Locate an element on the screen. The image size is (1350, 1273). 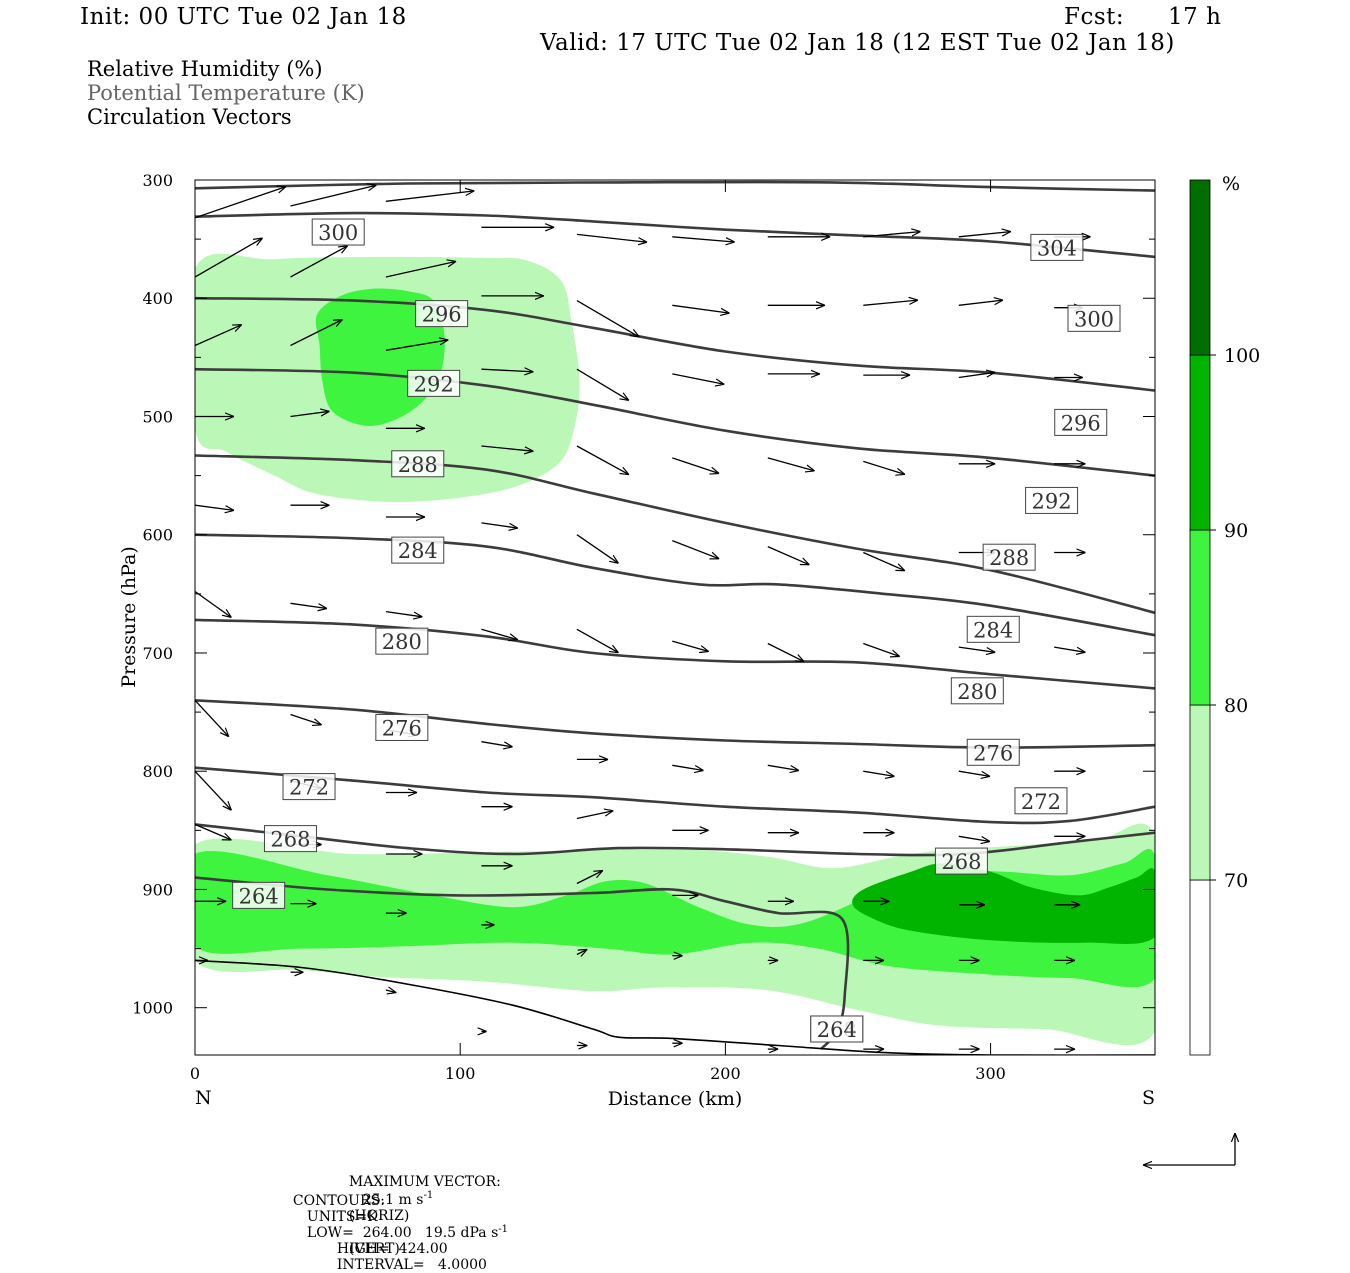
y-tick-label: 500 is located at coordinates (157, 416).